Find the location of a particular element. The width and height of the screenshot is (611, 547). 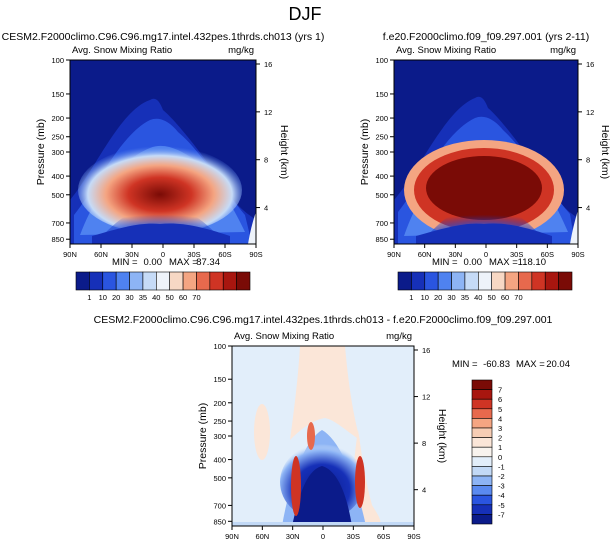

panel-3-units: mg/kg is located at coordinates (399, 336).